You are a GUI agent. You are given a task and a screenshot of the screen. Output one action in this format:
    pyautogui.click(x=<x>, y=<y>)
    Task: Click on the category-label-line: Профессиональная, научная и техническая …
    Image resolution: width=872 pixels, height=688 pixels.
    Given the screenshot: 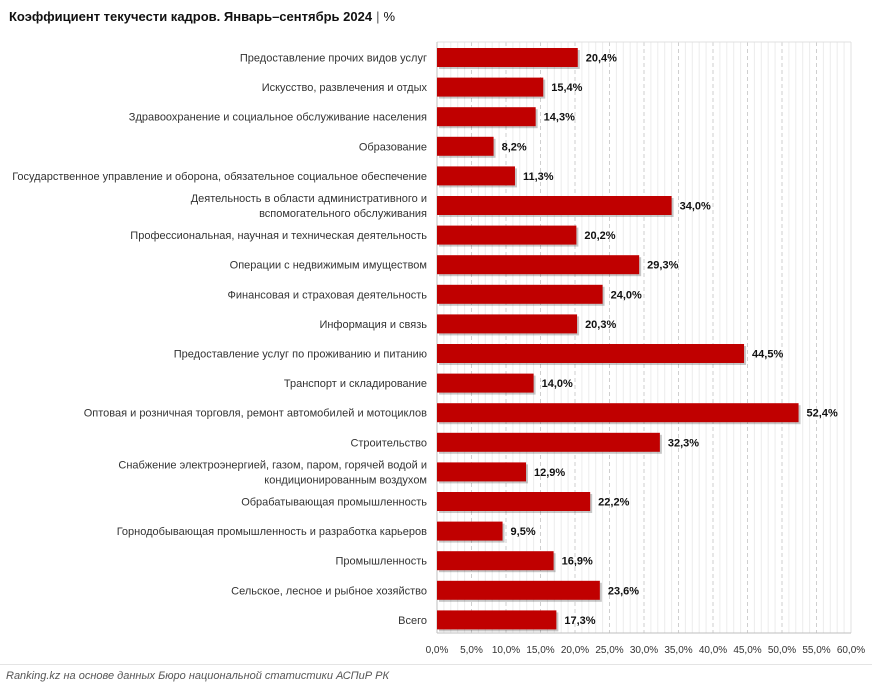 What is the action you would take?
    pyautogui.click(x=278, y=236)
    